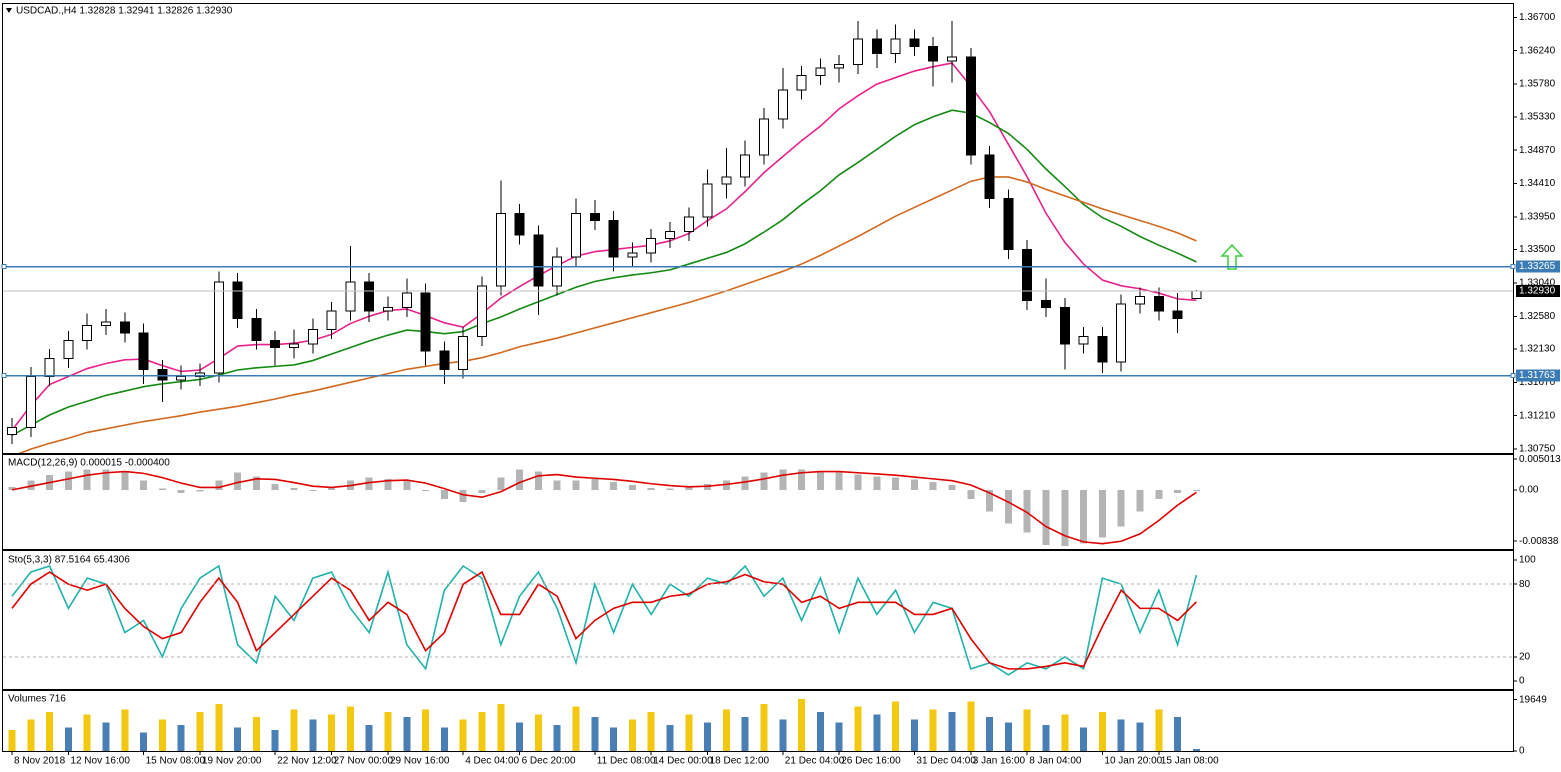  Describe the element at coordinates (871, 761) in the screenshot. I see `x-tick-label: 26 Dec 16:00` at that location.